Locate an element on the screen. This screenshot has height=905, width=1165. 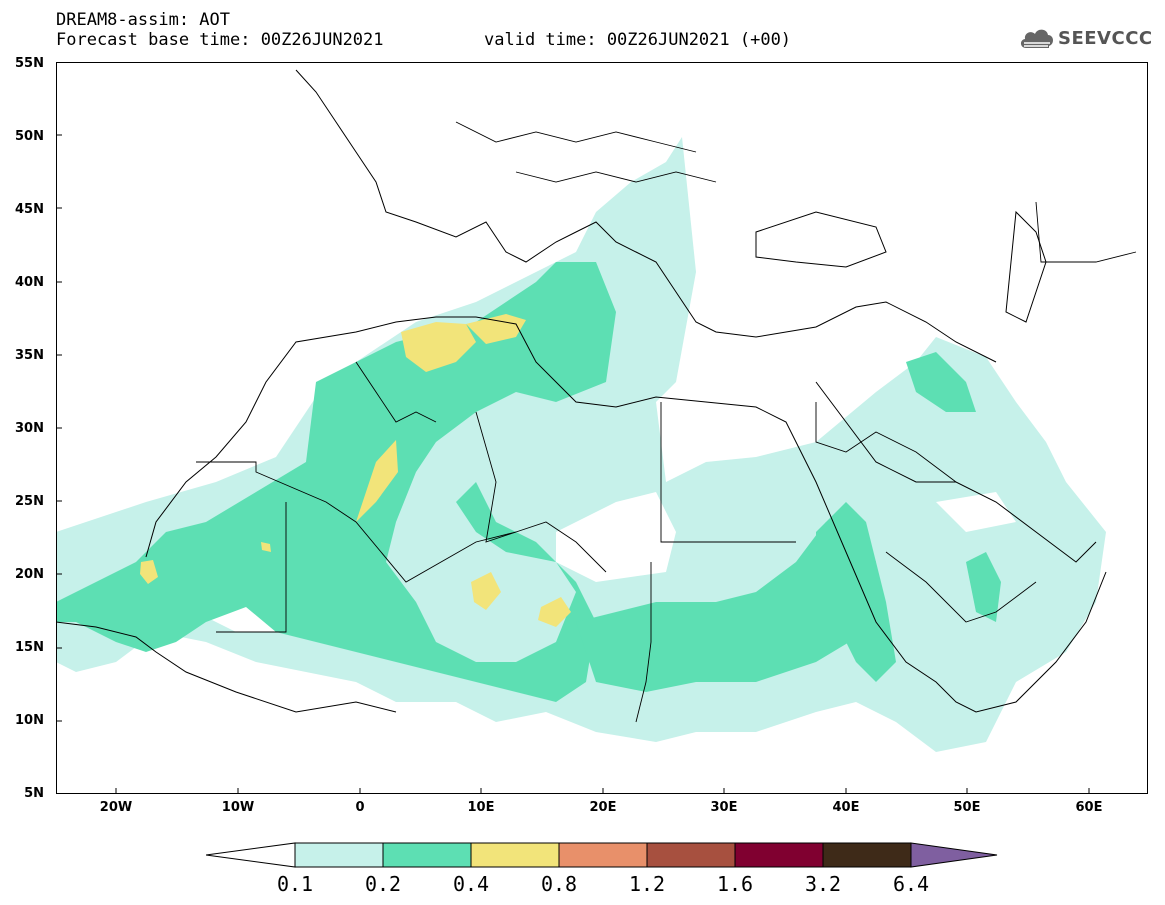
lon-label: 20E is located at coordinates (603, 807).